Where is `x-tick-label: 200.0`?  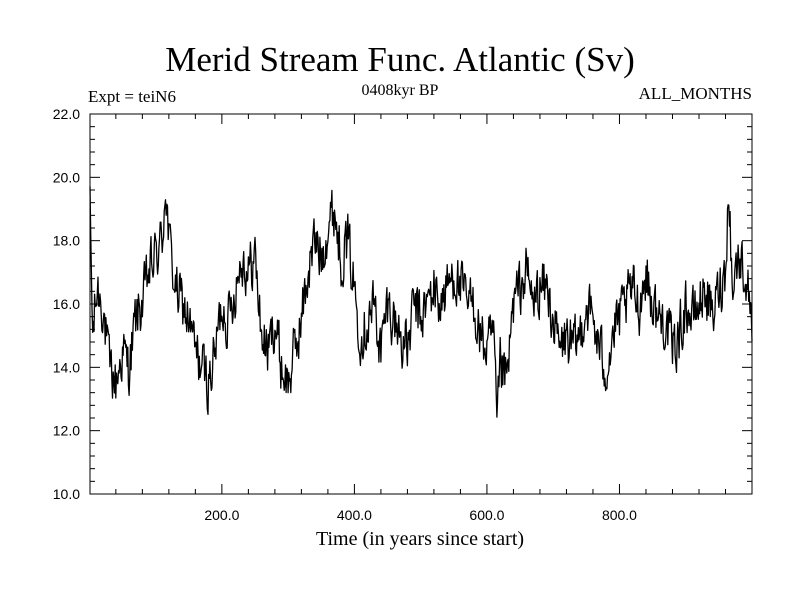 x-tick-label: 200.0 is located at coordinates (221, 515).